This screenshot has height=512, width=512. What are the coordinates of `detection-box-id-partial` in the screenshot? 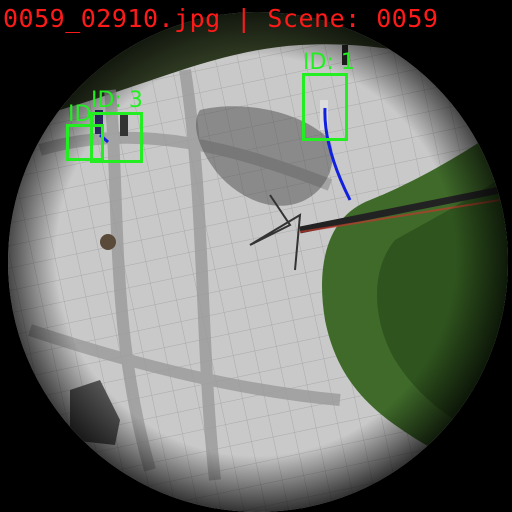 It's located at (85, 142).